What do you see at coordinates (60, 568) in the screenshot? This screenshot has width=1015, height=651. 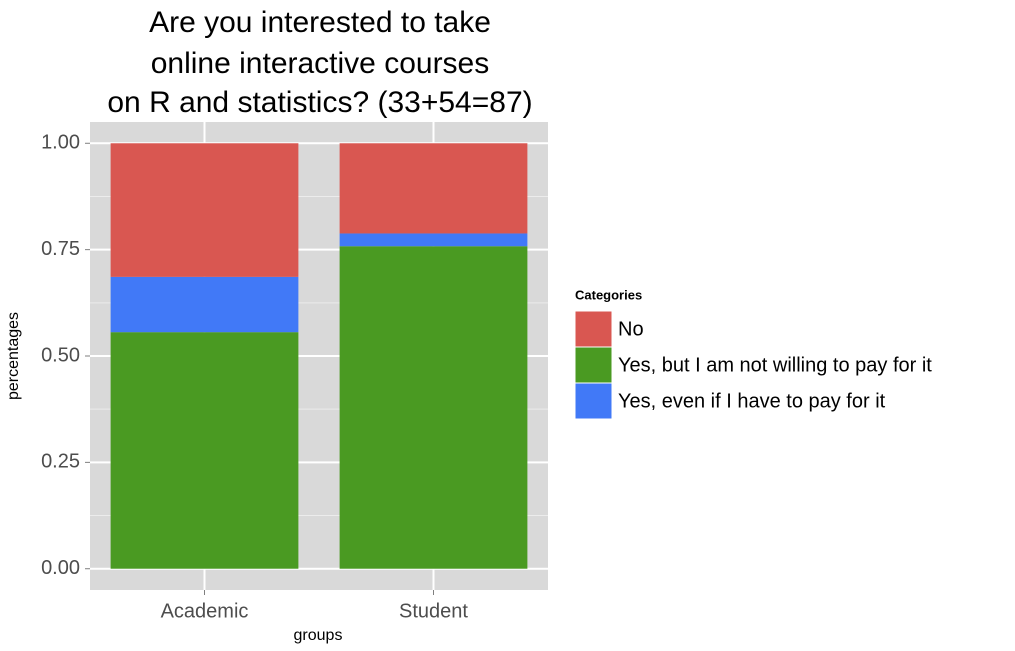 I see `y-tick-label: 0.00` at bounding box center [60, 568].